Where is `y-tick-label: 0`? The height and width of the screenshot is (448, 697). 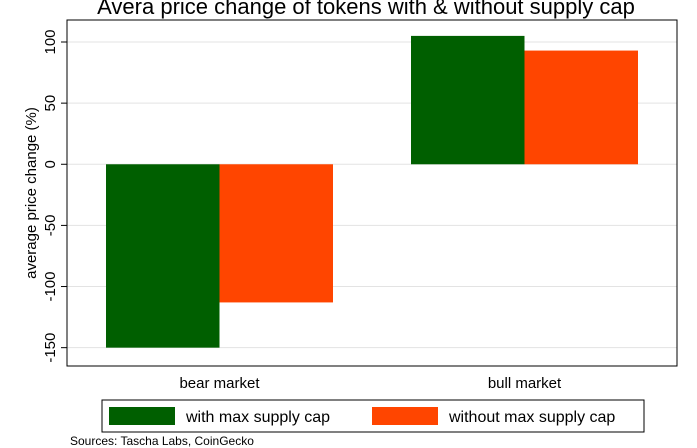 y-tick-label: 0 is located at coordinates (50, 164).